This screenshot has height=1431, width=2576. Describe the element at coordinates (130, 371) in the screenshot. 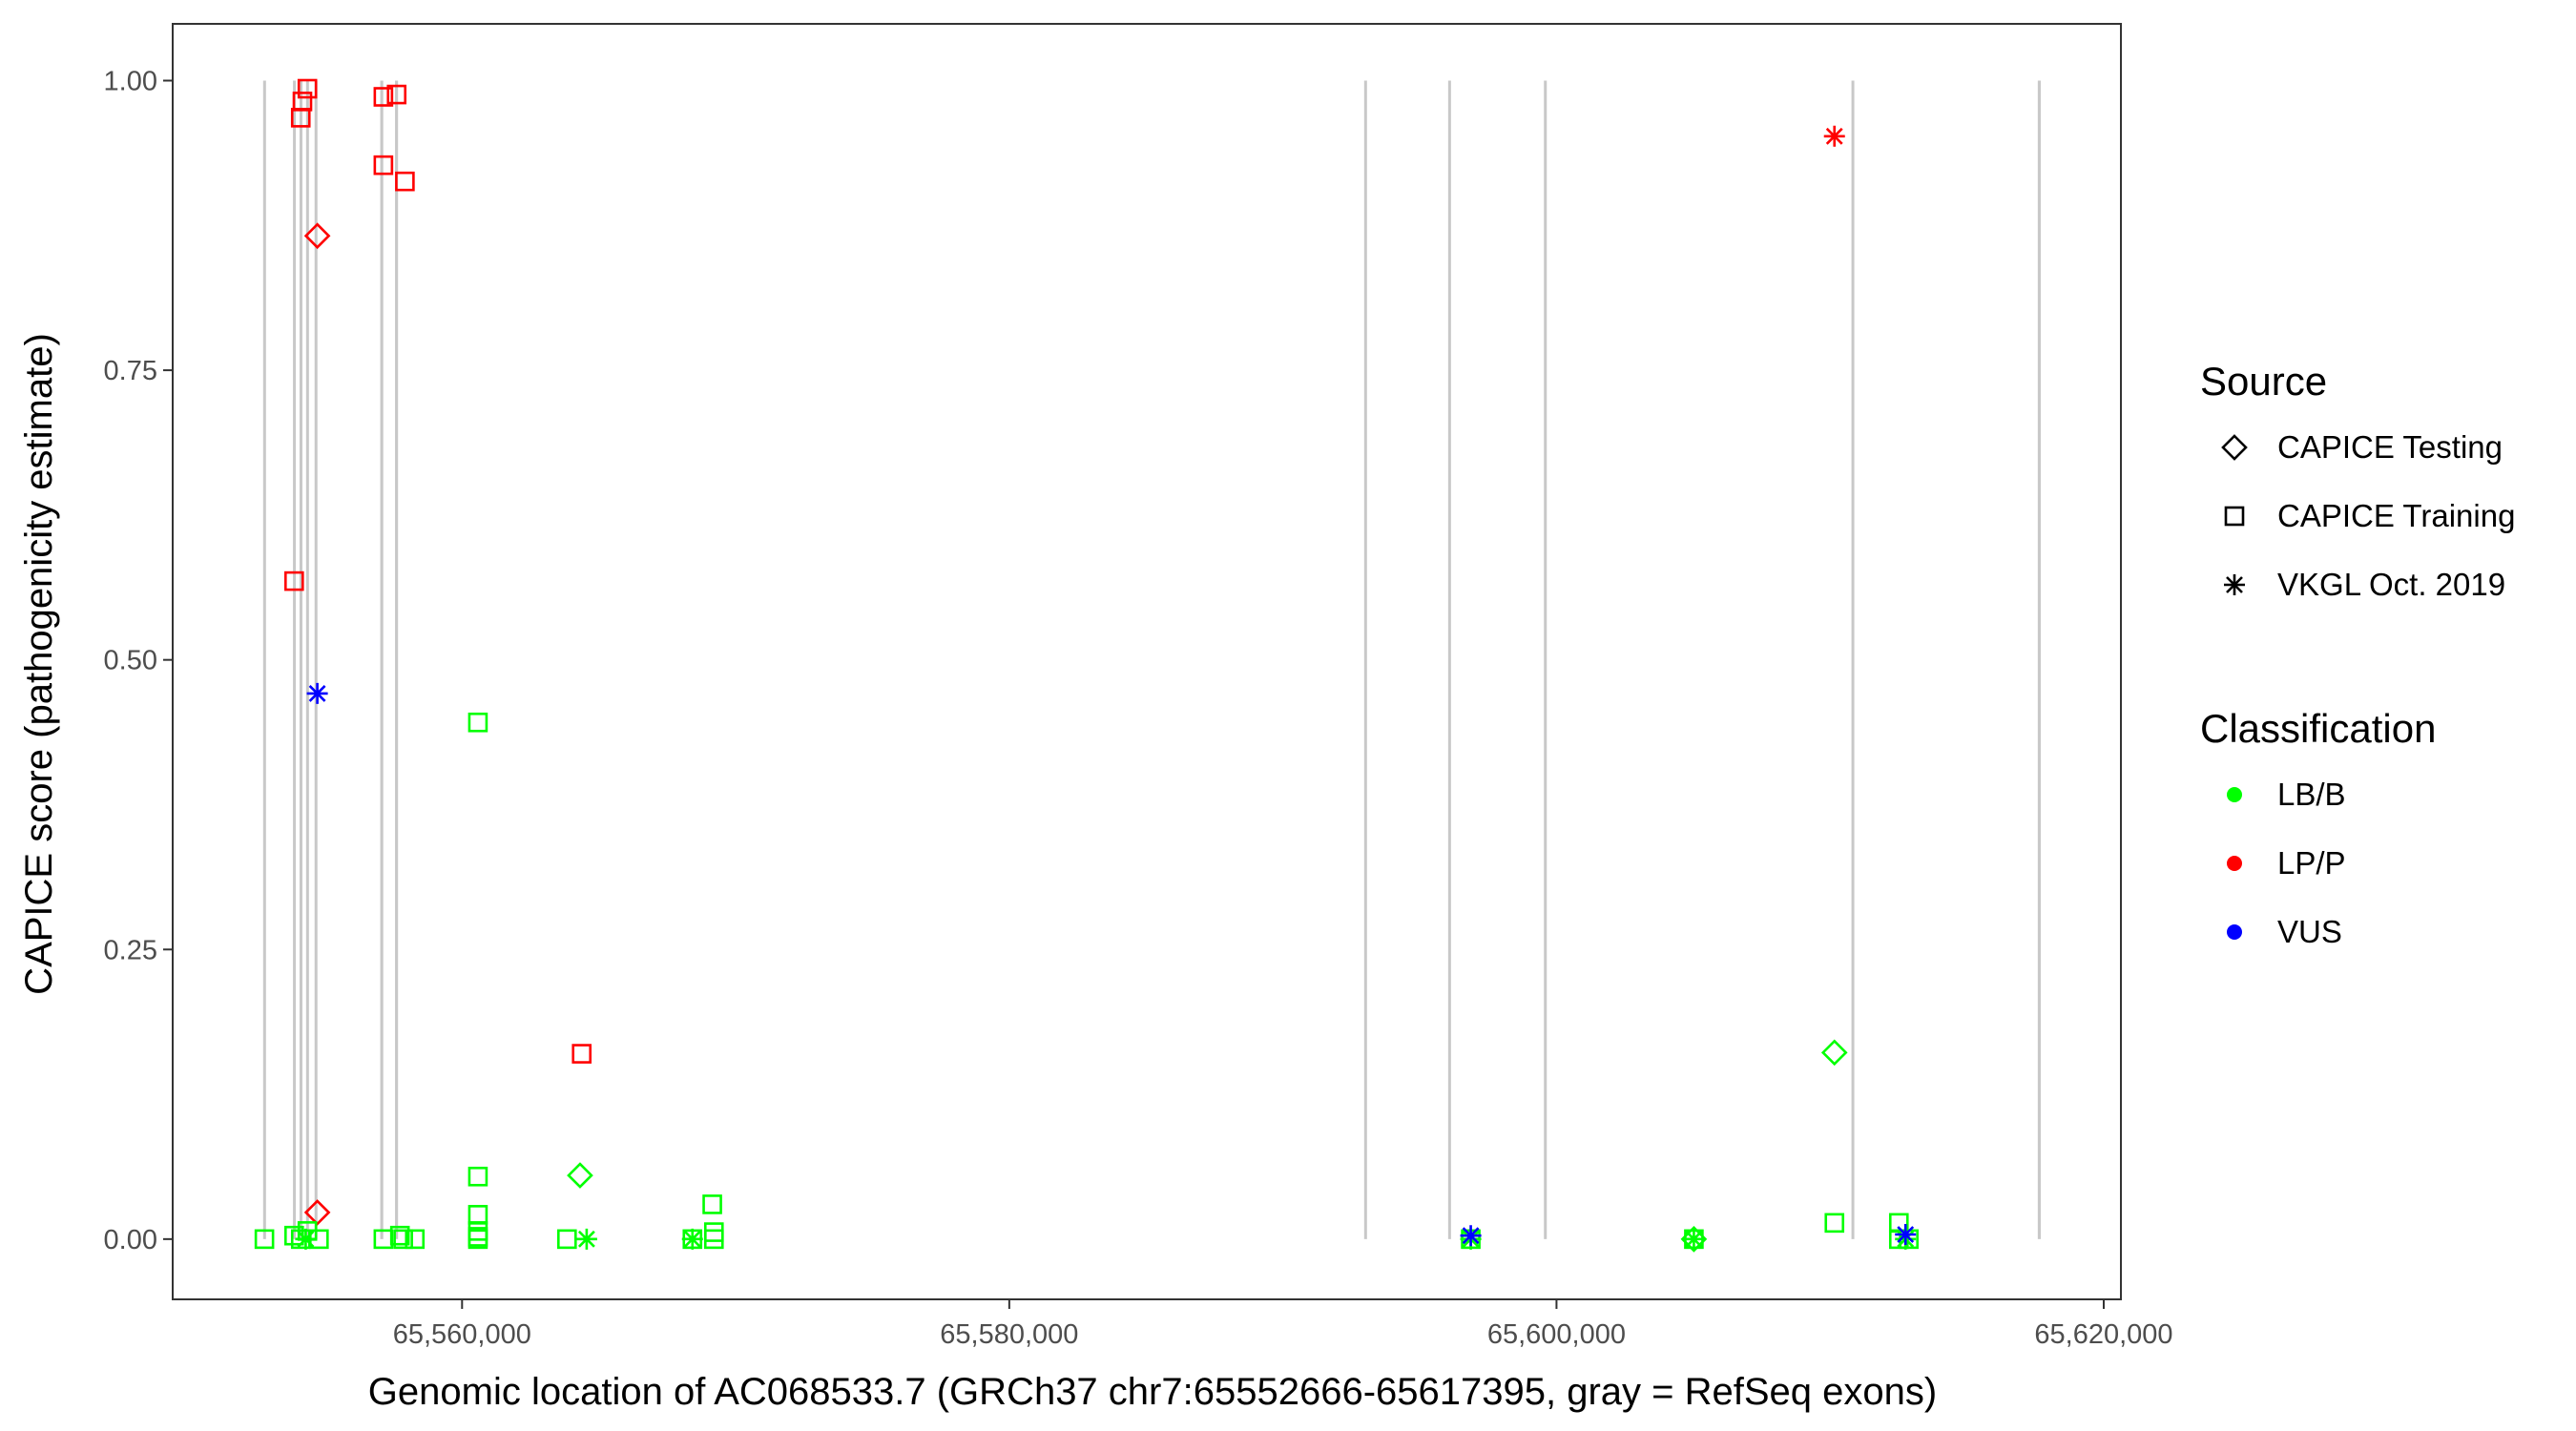

I see `y-tick-label: 0.75` at that location.